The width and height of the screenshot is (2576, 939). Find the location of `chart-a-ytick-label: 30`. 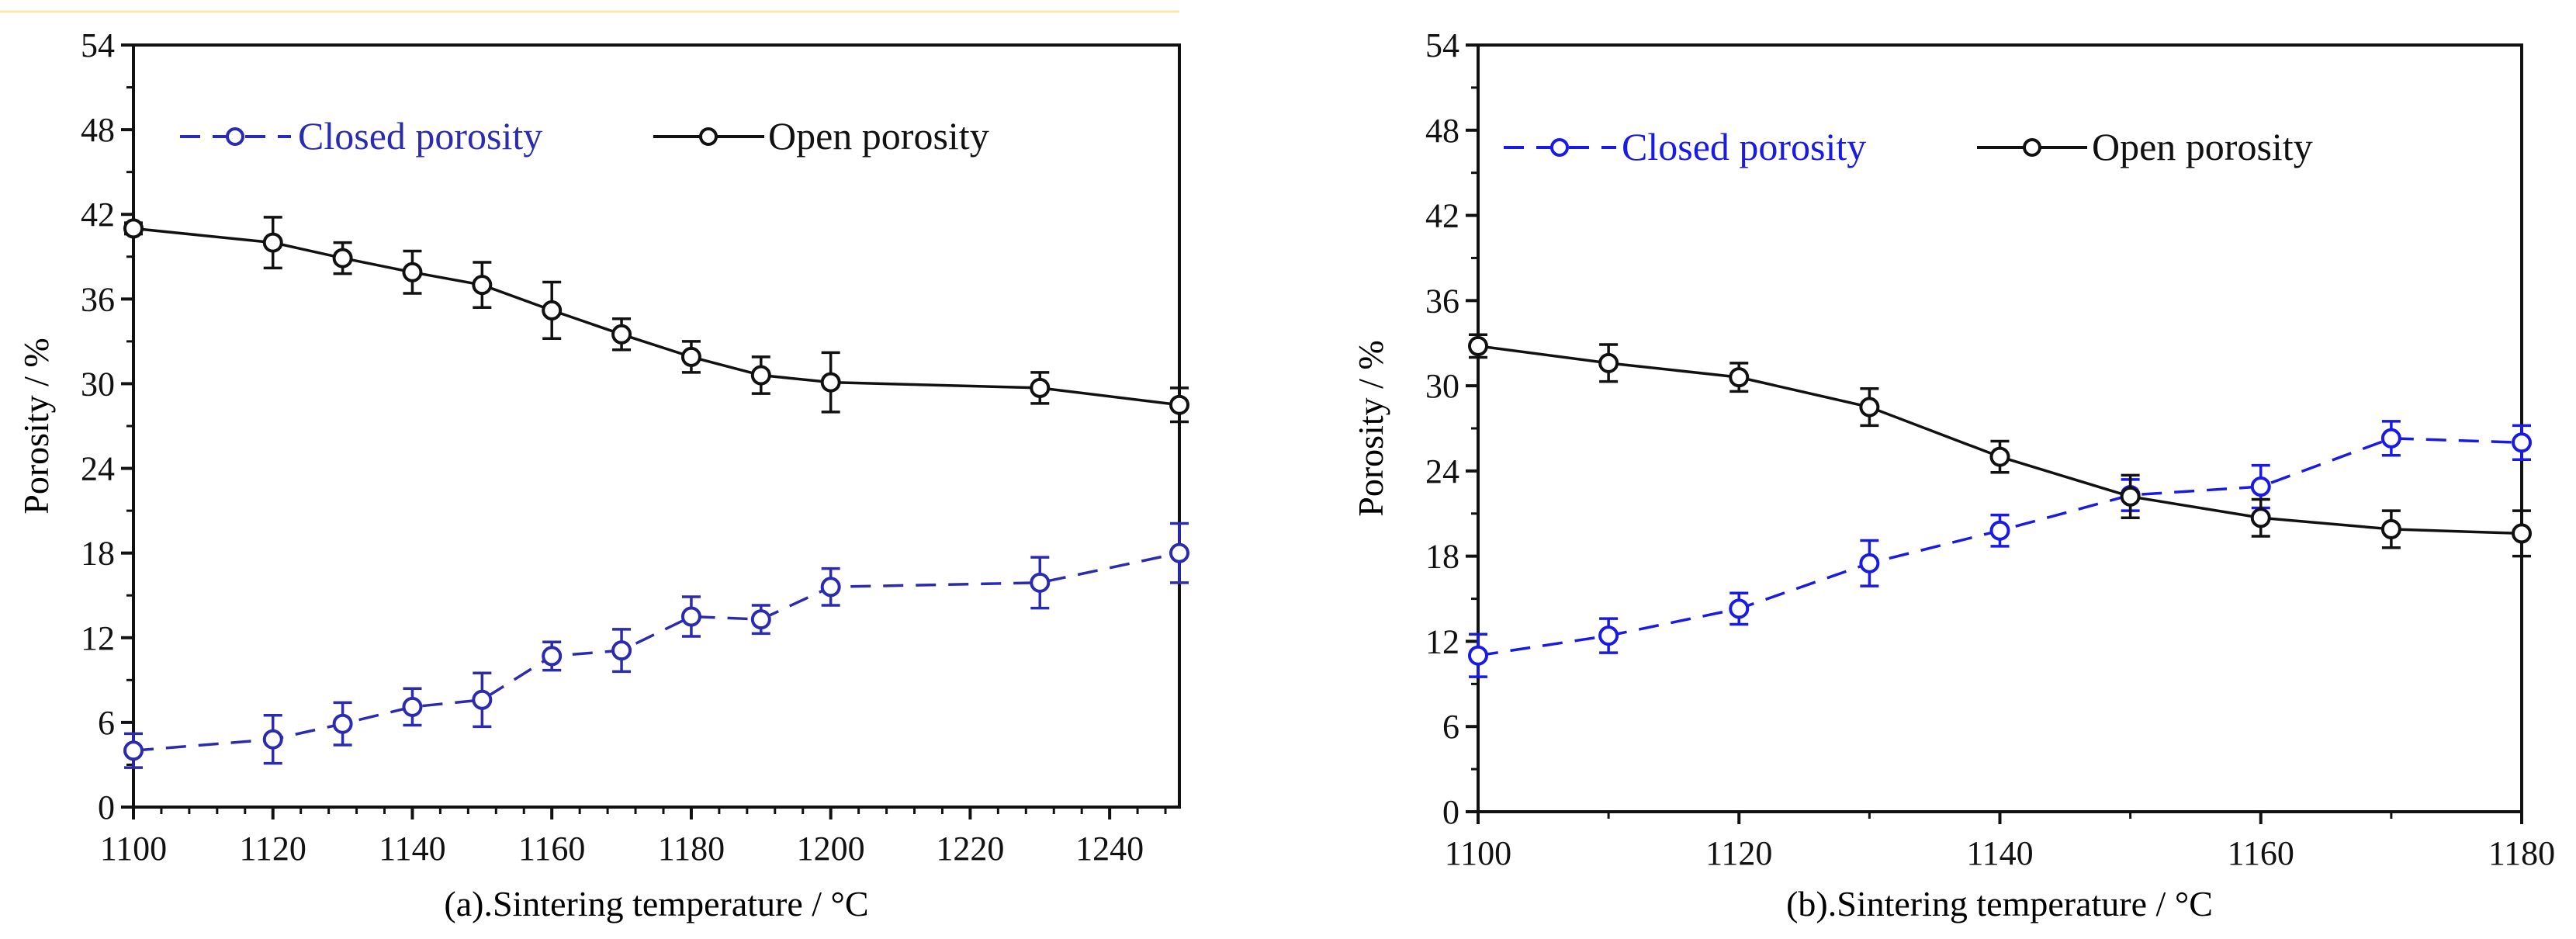

chart-a-ytick-label: 30 is located at coordinates (98, 384).